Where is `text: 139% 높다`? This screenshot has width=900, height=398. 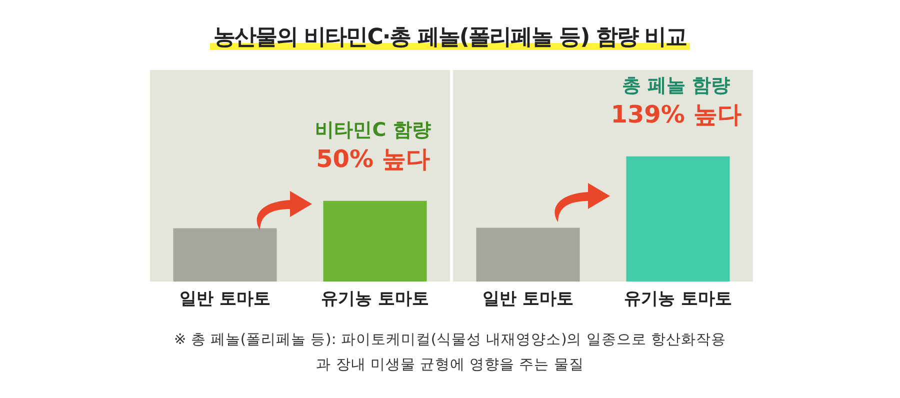
text: 139% 높다 is located at coordinates (676, 114).